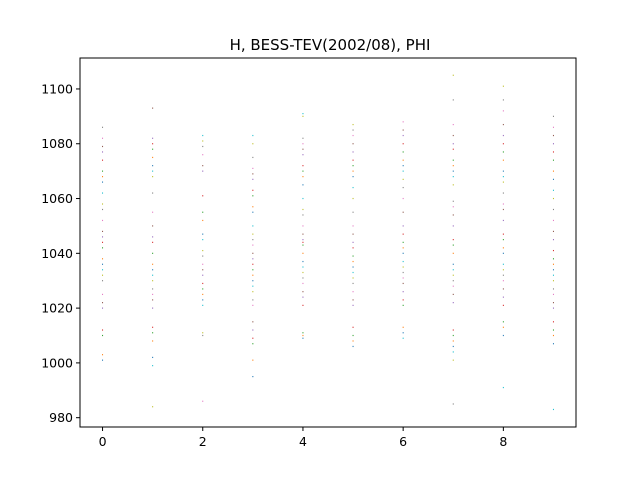  I want to click on y-tick-label: 1040, so click(57, 253).